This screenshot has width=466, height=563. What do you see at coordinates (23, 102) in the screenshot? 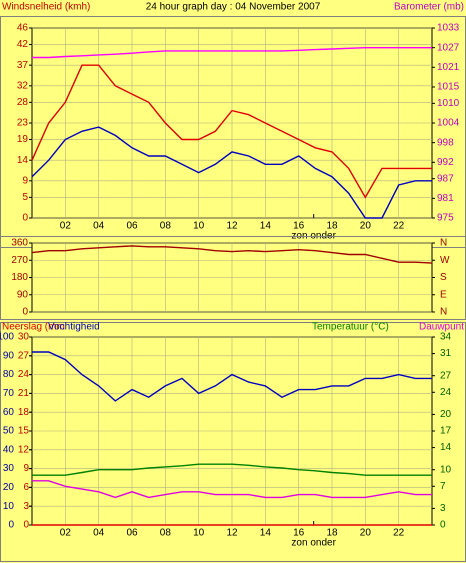
I see `tick-label: 28` at bounding box center [23, 102].